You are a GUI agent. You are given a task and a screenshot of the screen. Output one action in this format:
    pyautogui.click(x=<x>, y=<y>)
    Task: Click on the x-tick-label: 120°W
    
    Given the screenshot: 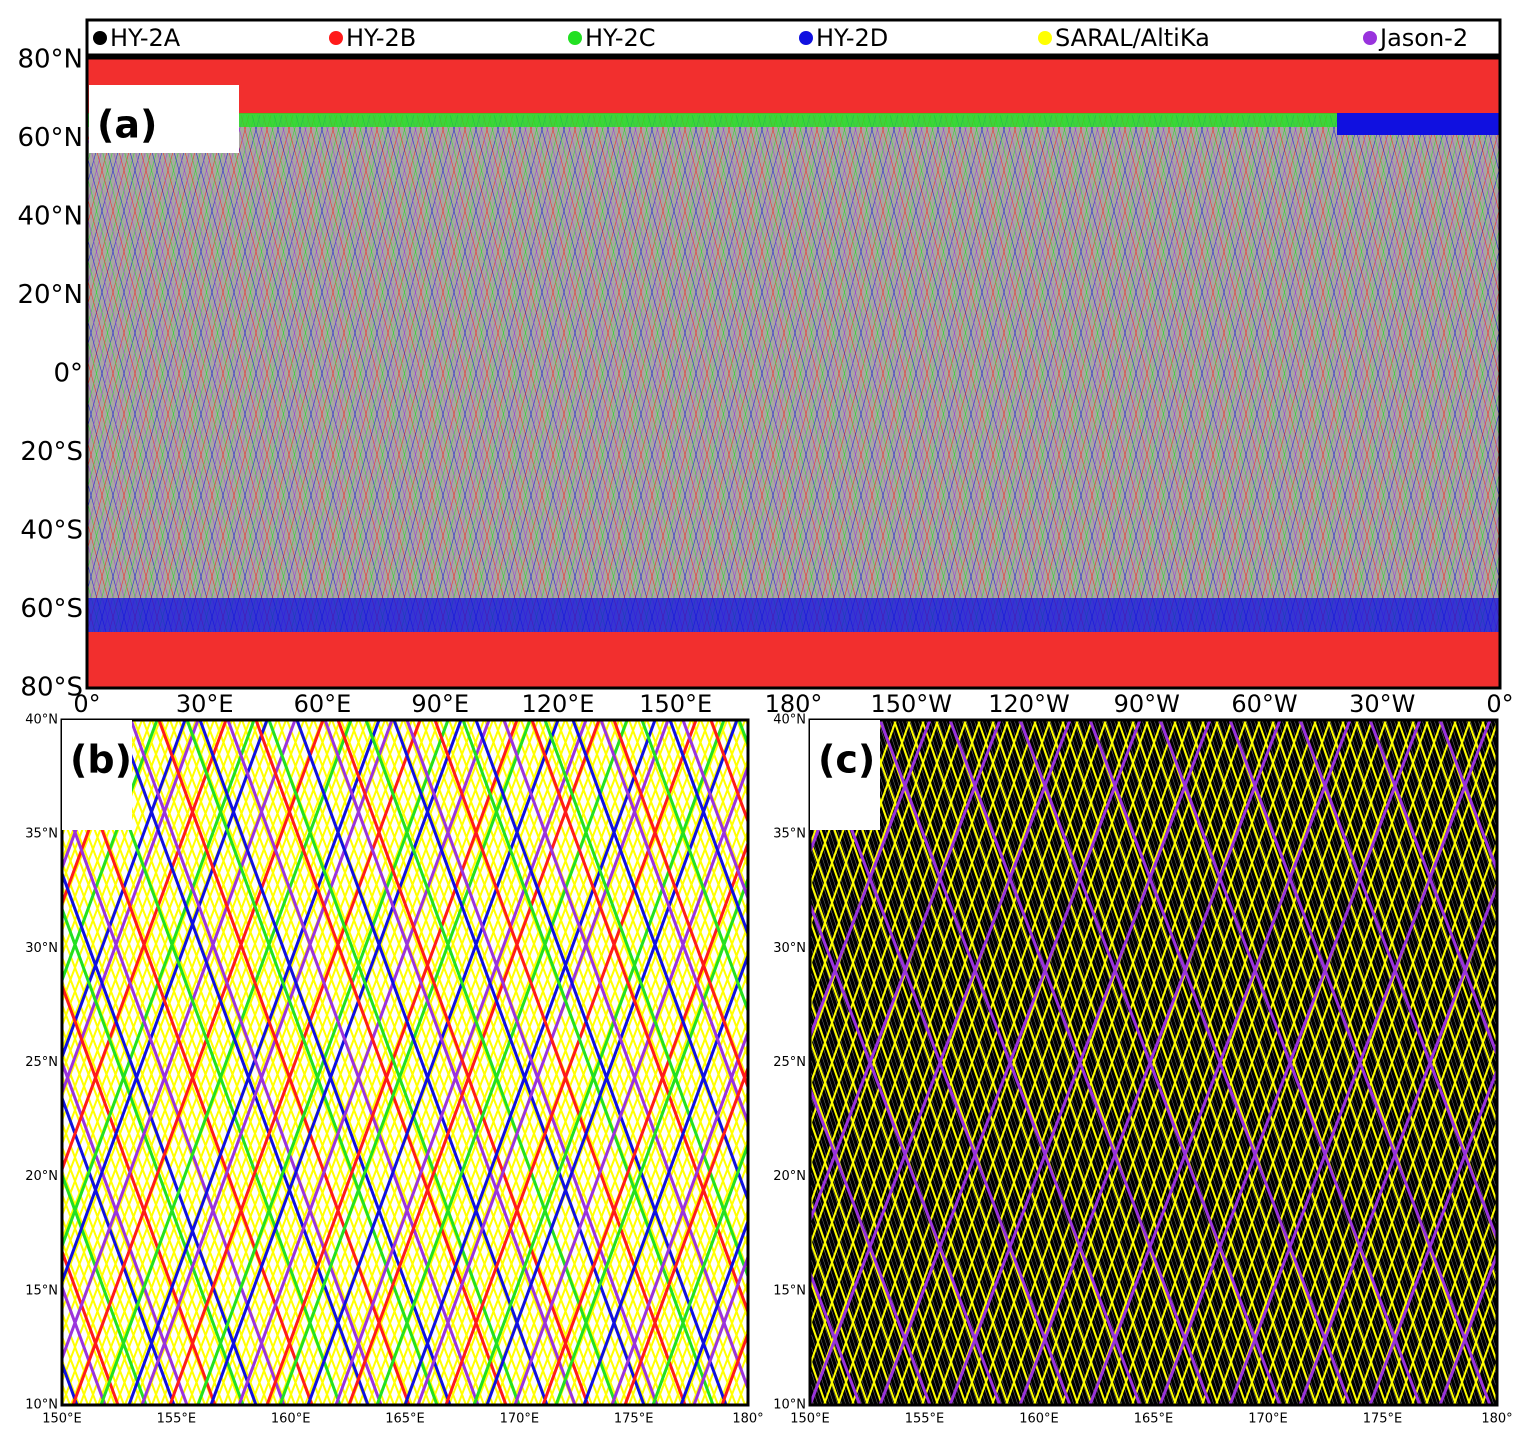 What is the action you would take?
    pyautogui.click(x=1029, y=704)
    